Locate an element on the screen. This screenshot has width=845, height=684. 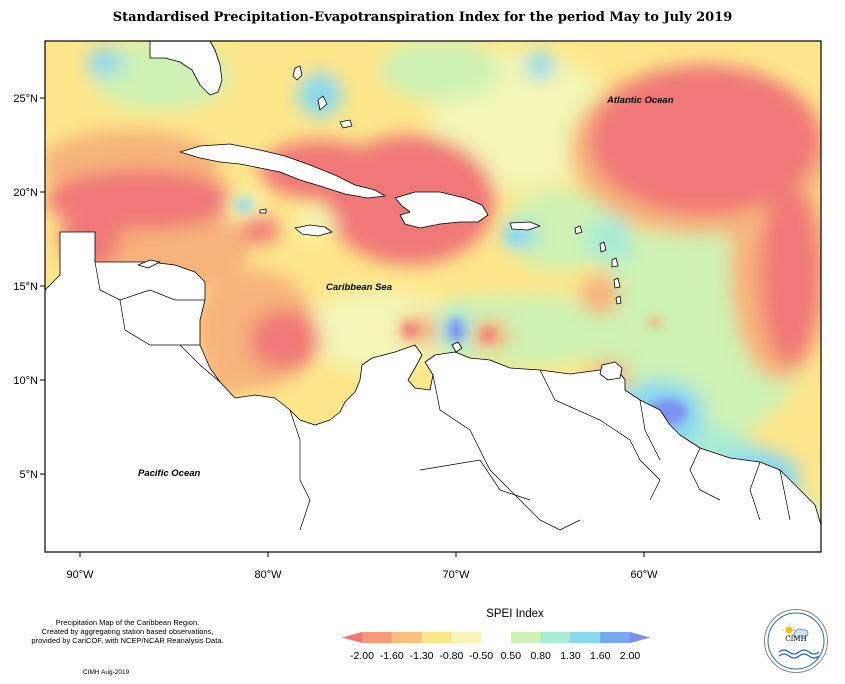
atlantic-ocean-label: Atlantic Ocean is located at coordinates (640, 100).